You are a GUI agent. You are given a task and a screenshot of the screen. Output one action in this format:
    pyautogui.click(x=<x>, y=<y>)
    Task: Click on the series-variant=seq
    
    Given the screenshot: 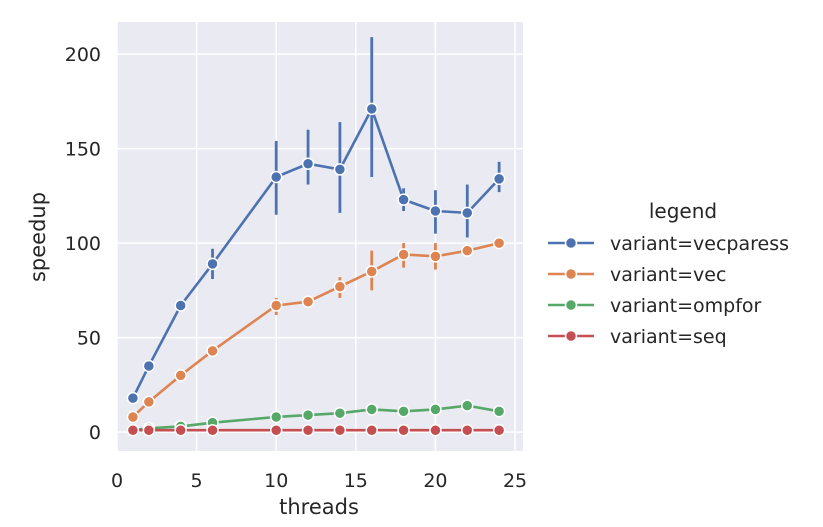 What is the action you would take?
    pyautogui.click(x=316, y=430)
    